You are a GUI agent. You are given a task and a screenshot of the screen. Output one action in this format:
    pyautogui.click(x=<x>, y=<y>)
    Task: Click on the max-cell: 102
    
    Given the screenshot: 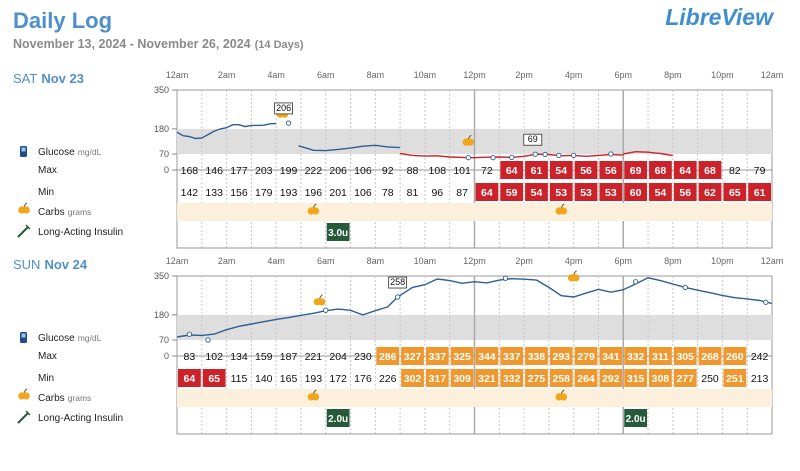 What is the action you would take?
    pyautogui.click(x=214, y=357)
    